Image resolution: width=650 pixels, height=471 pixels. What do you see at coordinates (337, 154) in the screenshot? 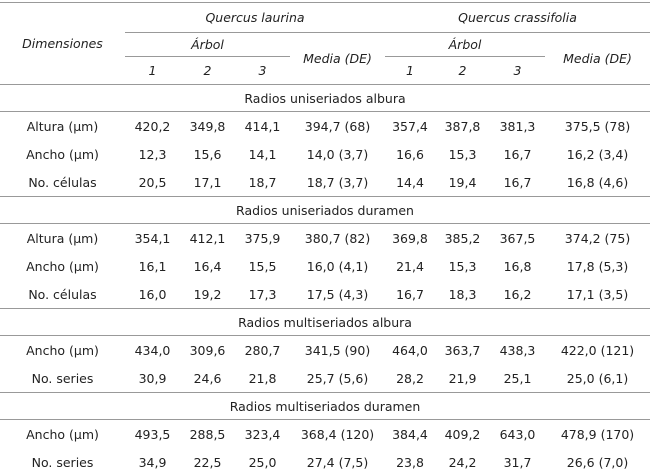
I see `cell: 14,0 (3,7)` at bounding box center [337, 154].